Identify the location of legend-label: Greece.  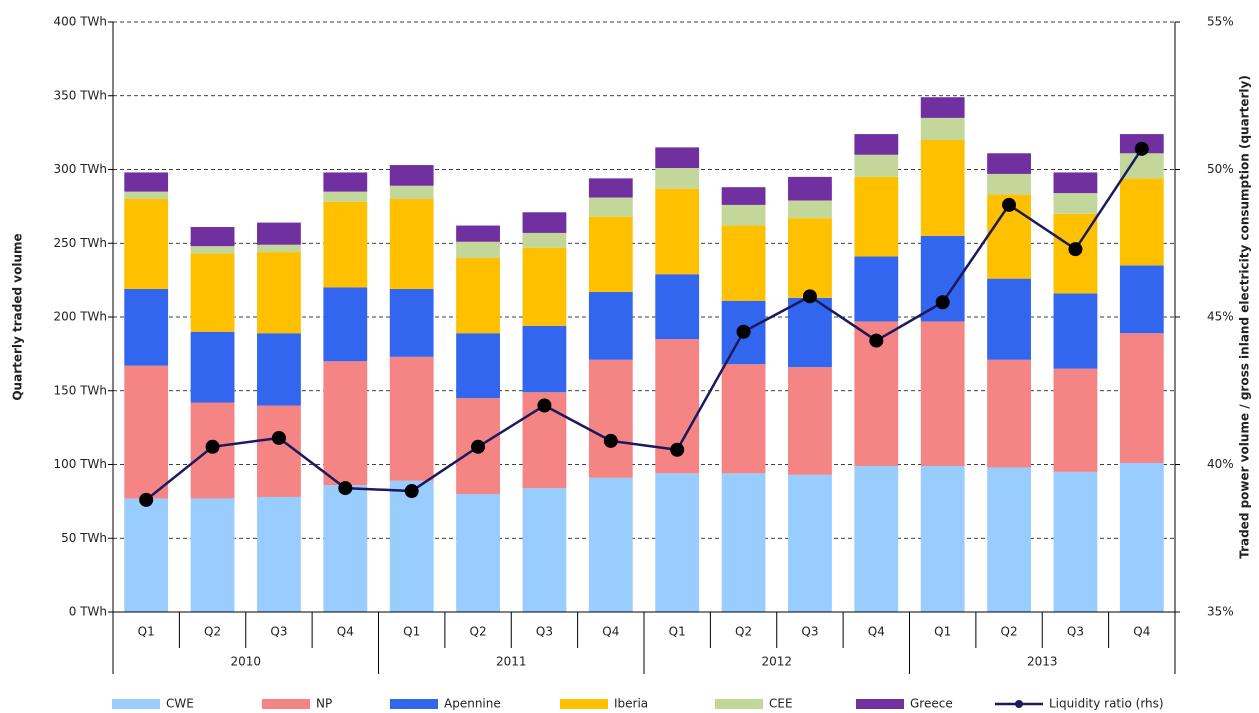
(931, 704).